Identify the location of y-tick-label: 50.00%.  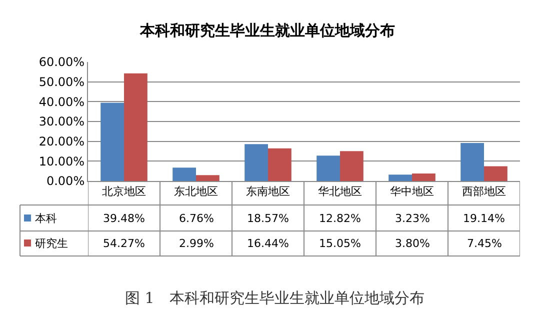
(61, 82).